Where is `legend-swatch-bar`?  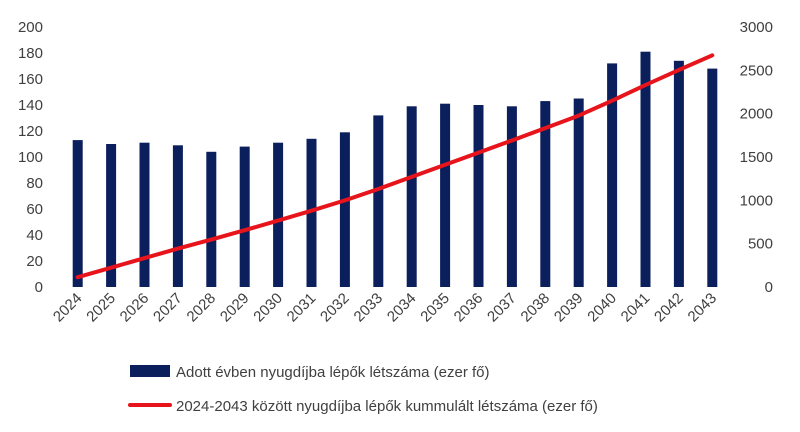 legend-swatch-bar is located at coordinates (150, 371).